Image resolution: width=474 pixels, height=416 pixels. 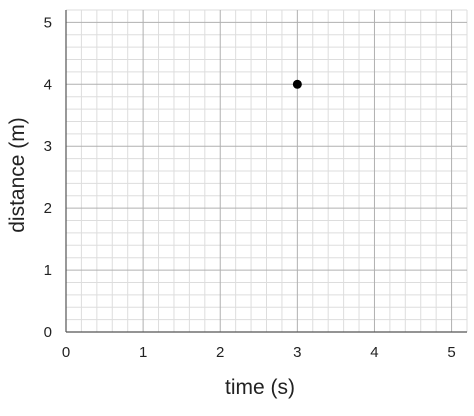 What do you see at coordinates (220, 352) in the screenshot?
I see `x-tick-label: 2` at bounding box center [220, 352].